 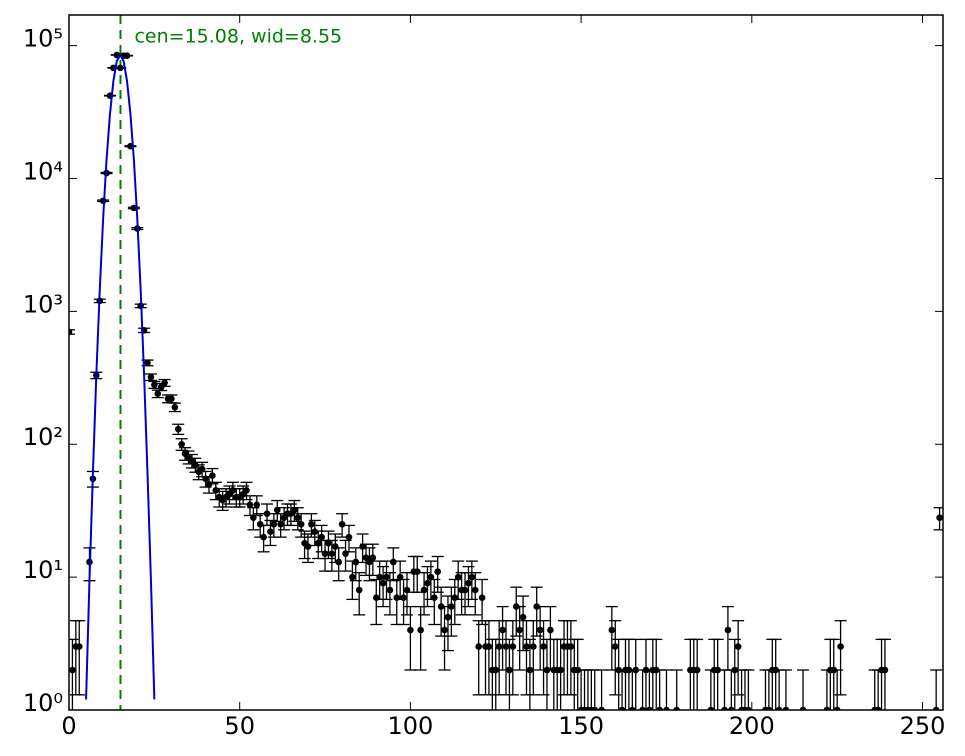 I want to click on x-tick-label: 0, so click(x=68, y=726).